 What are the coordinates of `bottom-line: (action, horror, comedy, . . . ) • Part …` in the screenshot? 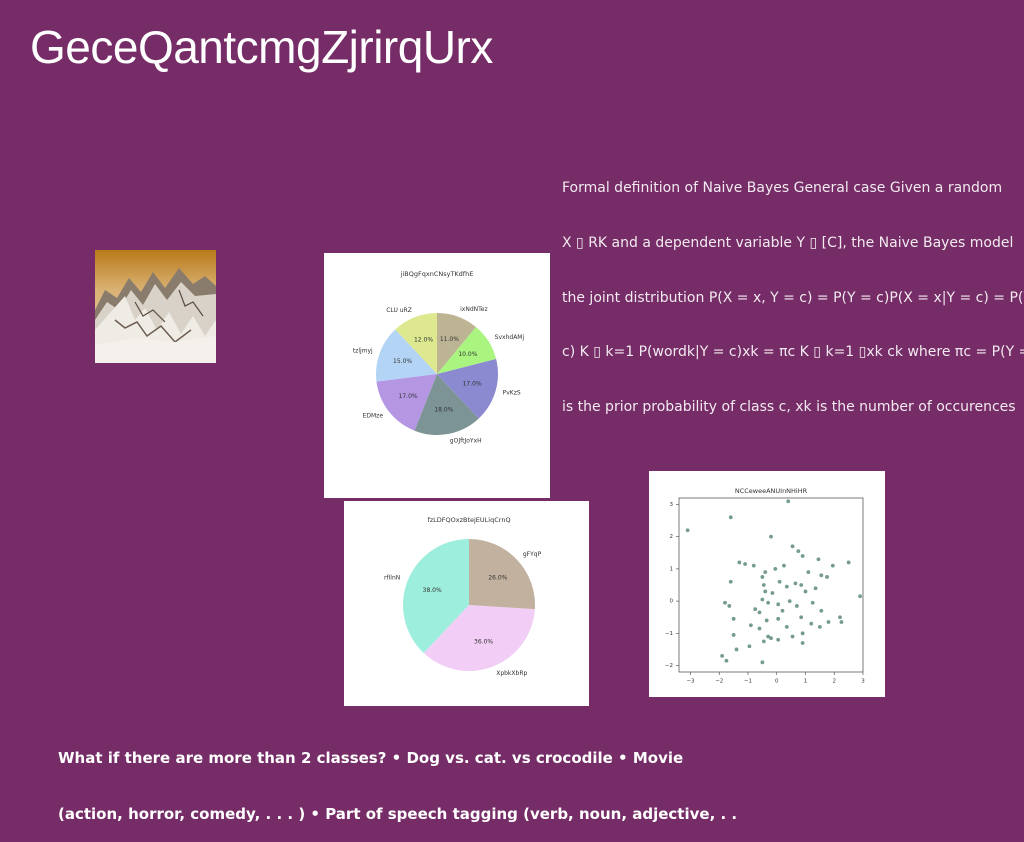 It's located at (398, 813).